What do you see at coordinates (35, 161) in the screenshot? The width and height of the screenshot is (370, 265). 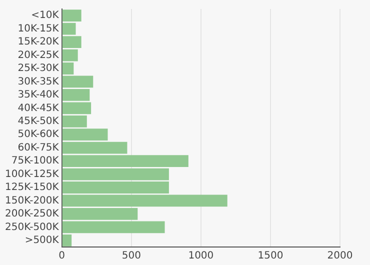 I see `y-tick-label: 75K-100K` at bounding box center [35, 161].